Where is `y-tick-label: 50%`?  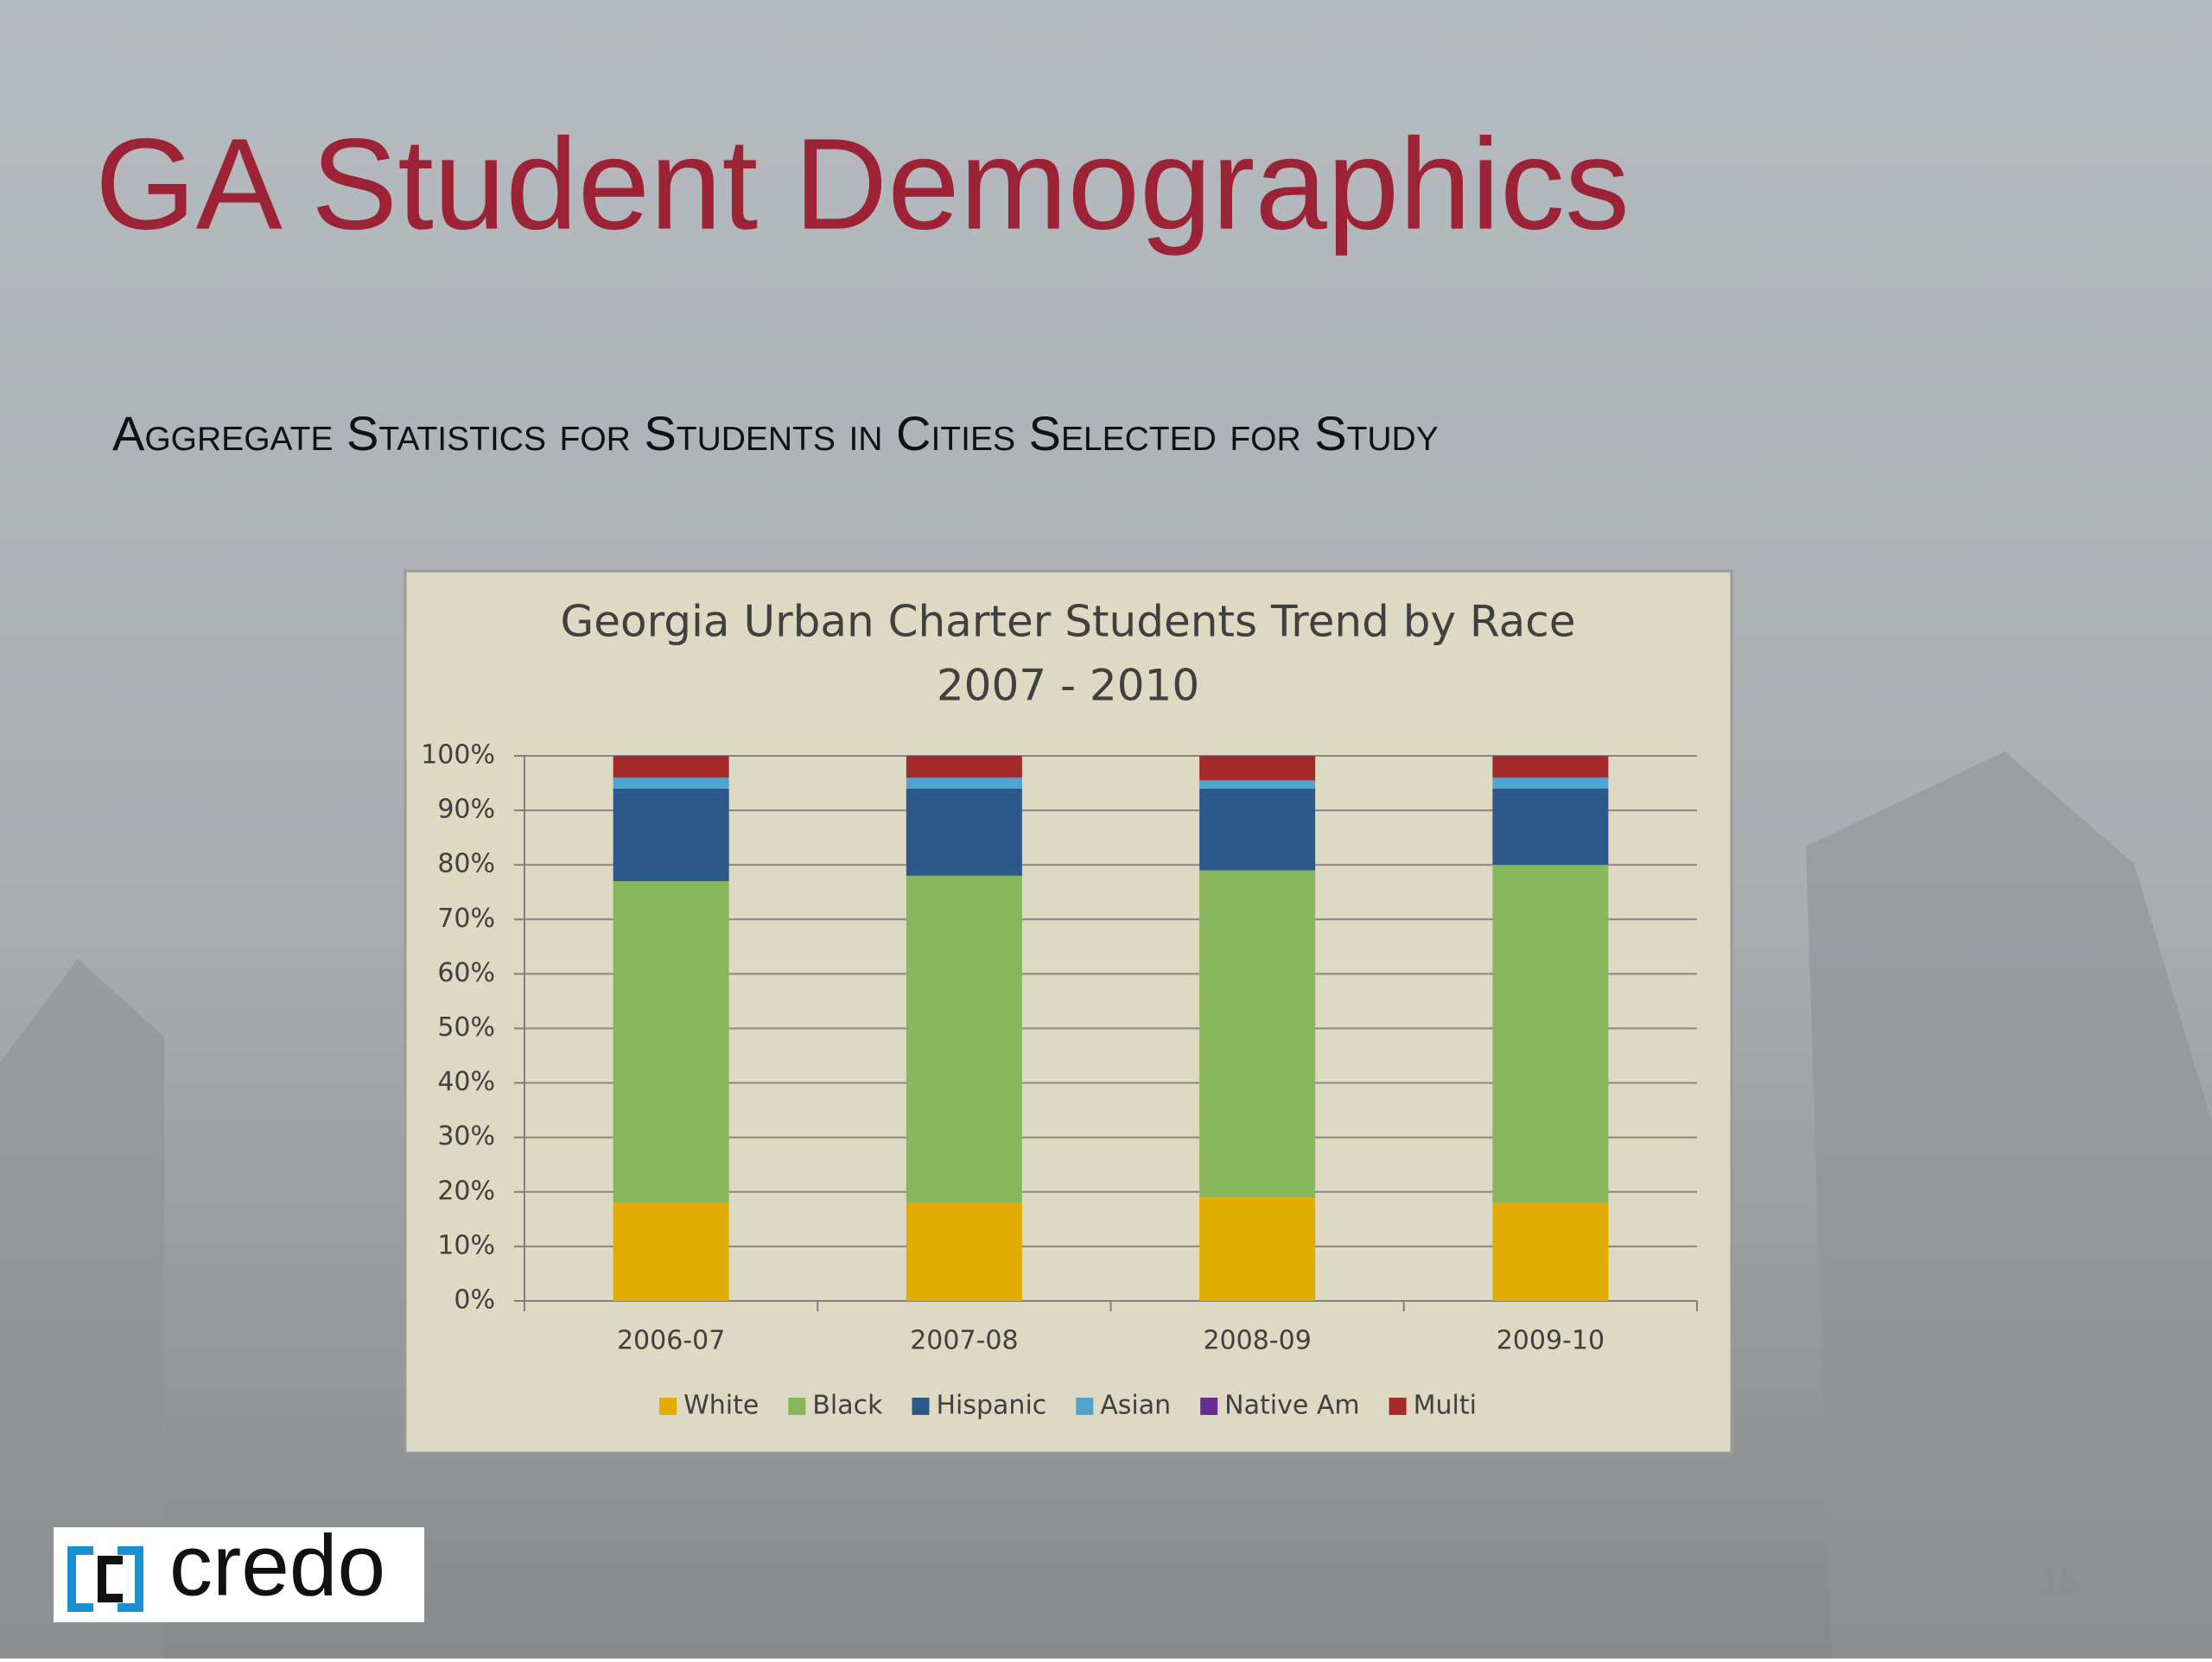 y-tick-label: 50% is located at coordinates (466, 1027).